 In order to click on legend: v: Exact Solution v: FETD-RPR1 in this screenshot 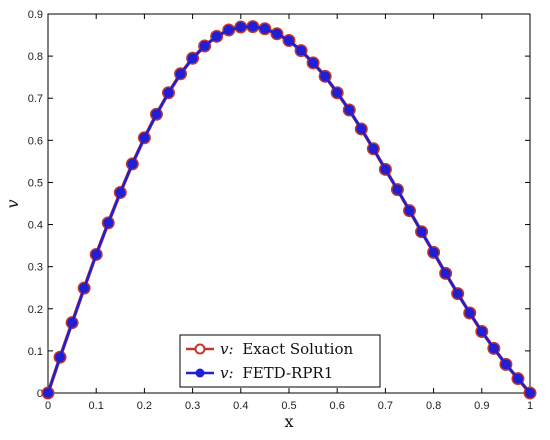, I will do `click(280, 361)`.